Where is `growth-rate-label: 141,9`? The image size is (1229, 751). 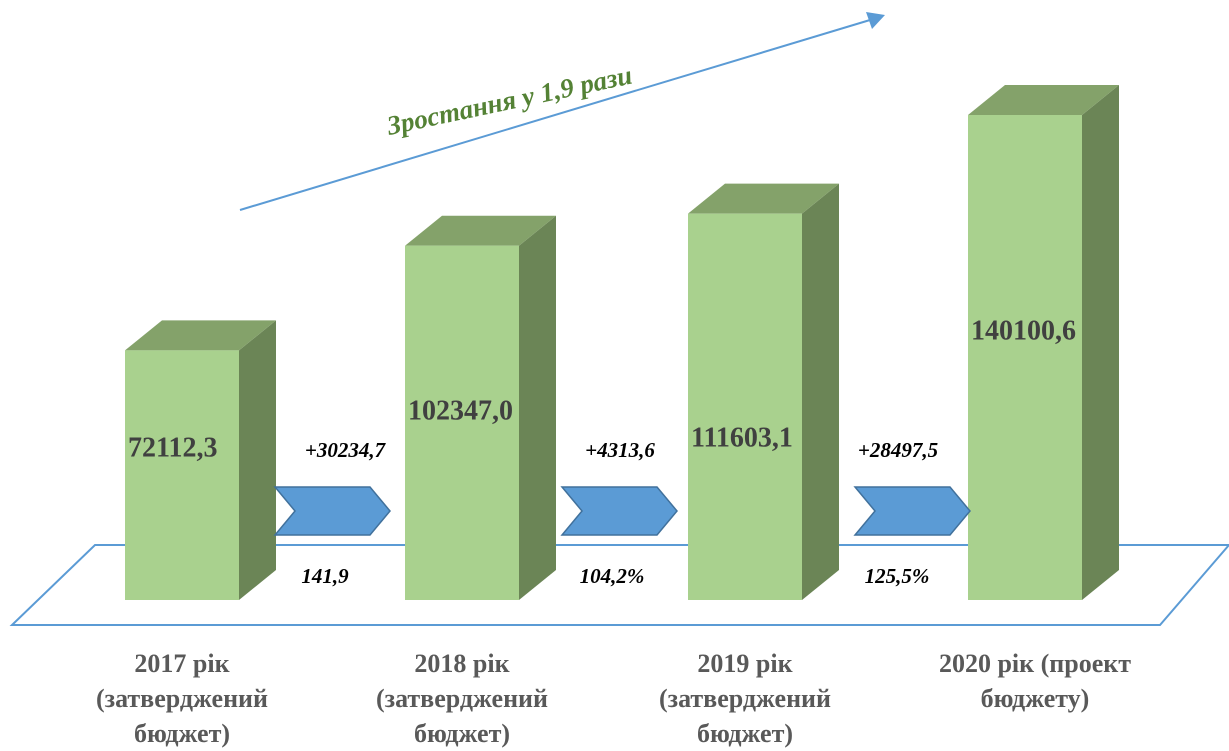 growth-rate-label: 141,9 is located at coordinates (325, 576).